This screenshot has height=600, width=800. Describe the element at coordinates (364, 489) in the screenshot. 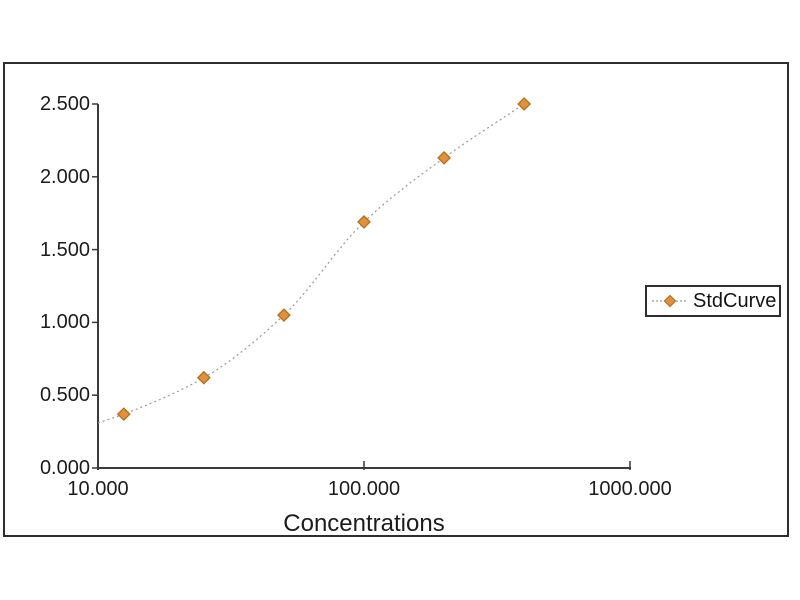

I see `x-tick-label: 100.000` at that location.